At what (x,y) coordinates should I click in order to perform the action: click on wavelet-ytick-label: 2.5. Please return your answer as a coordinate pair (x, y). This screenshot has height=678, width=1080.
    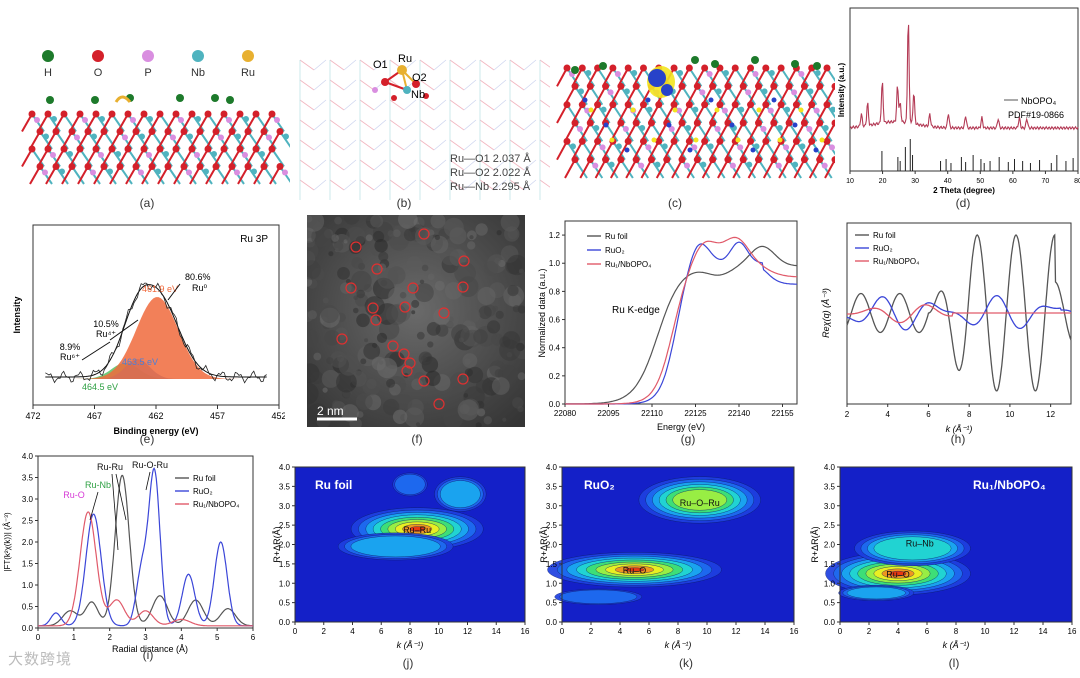
    Looking at the image, I should click on (830, 525).